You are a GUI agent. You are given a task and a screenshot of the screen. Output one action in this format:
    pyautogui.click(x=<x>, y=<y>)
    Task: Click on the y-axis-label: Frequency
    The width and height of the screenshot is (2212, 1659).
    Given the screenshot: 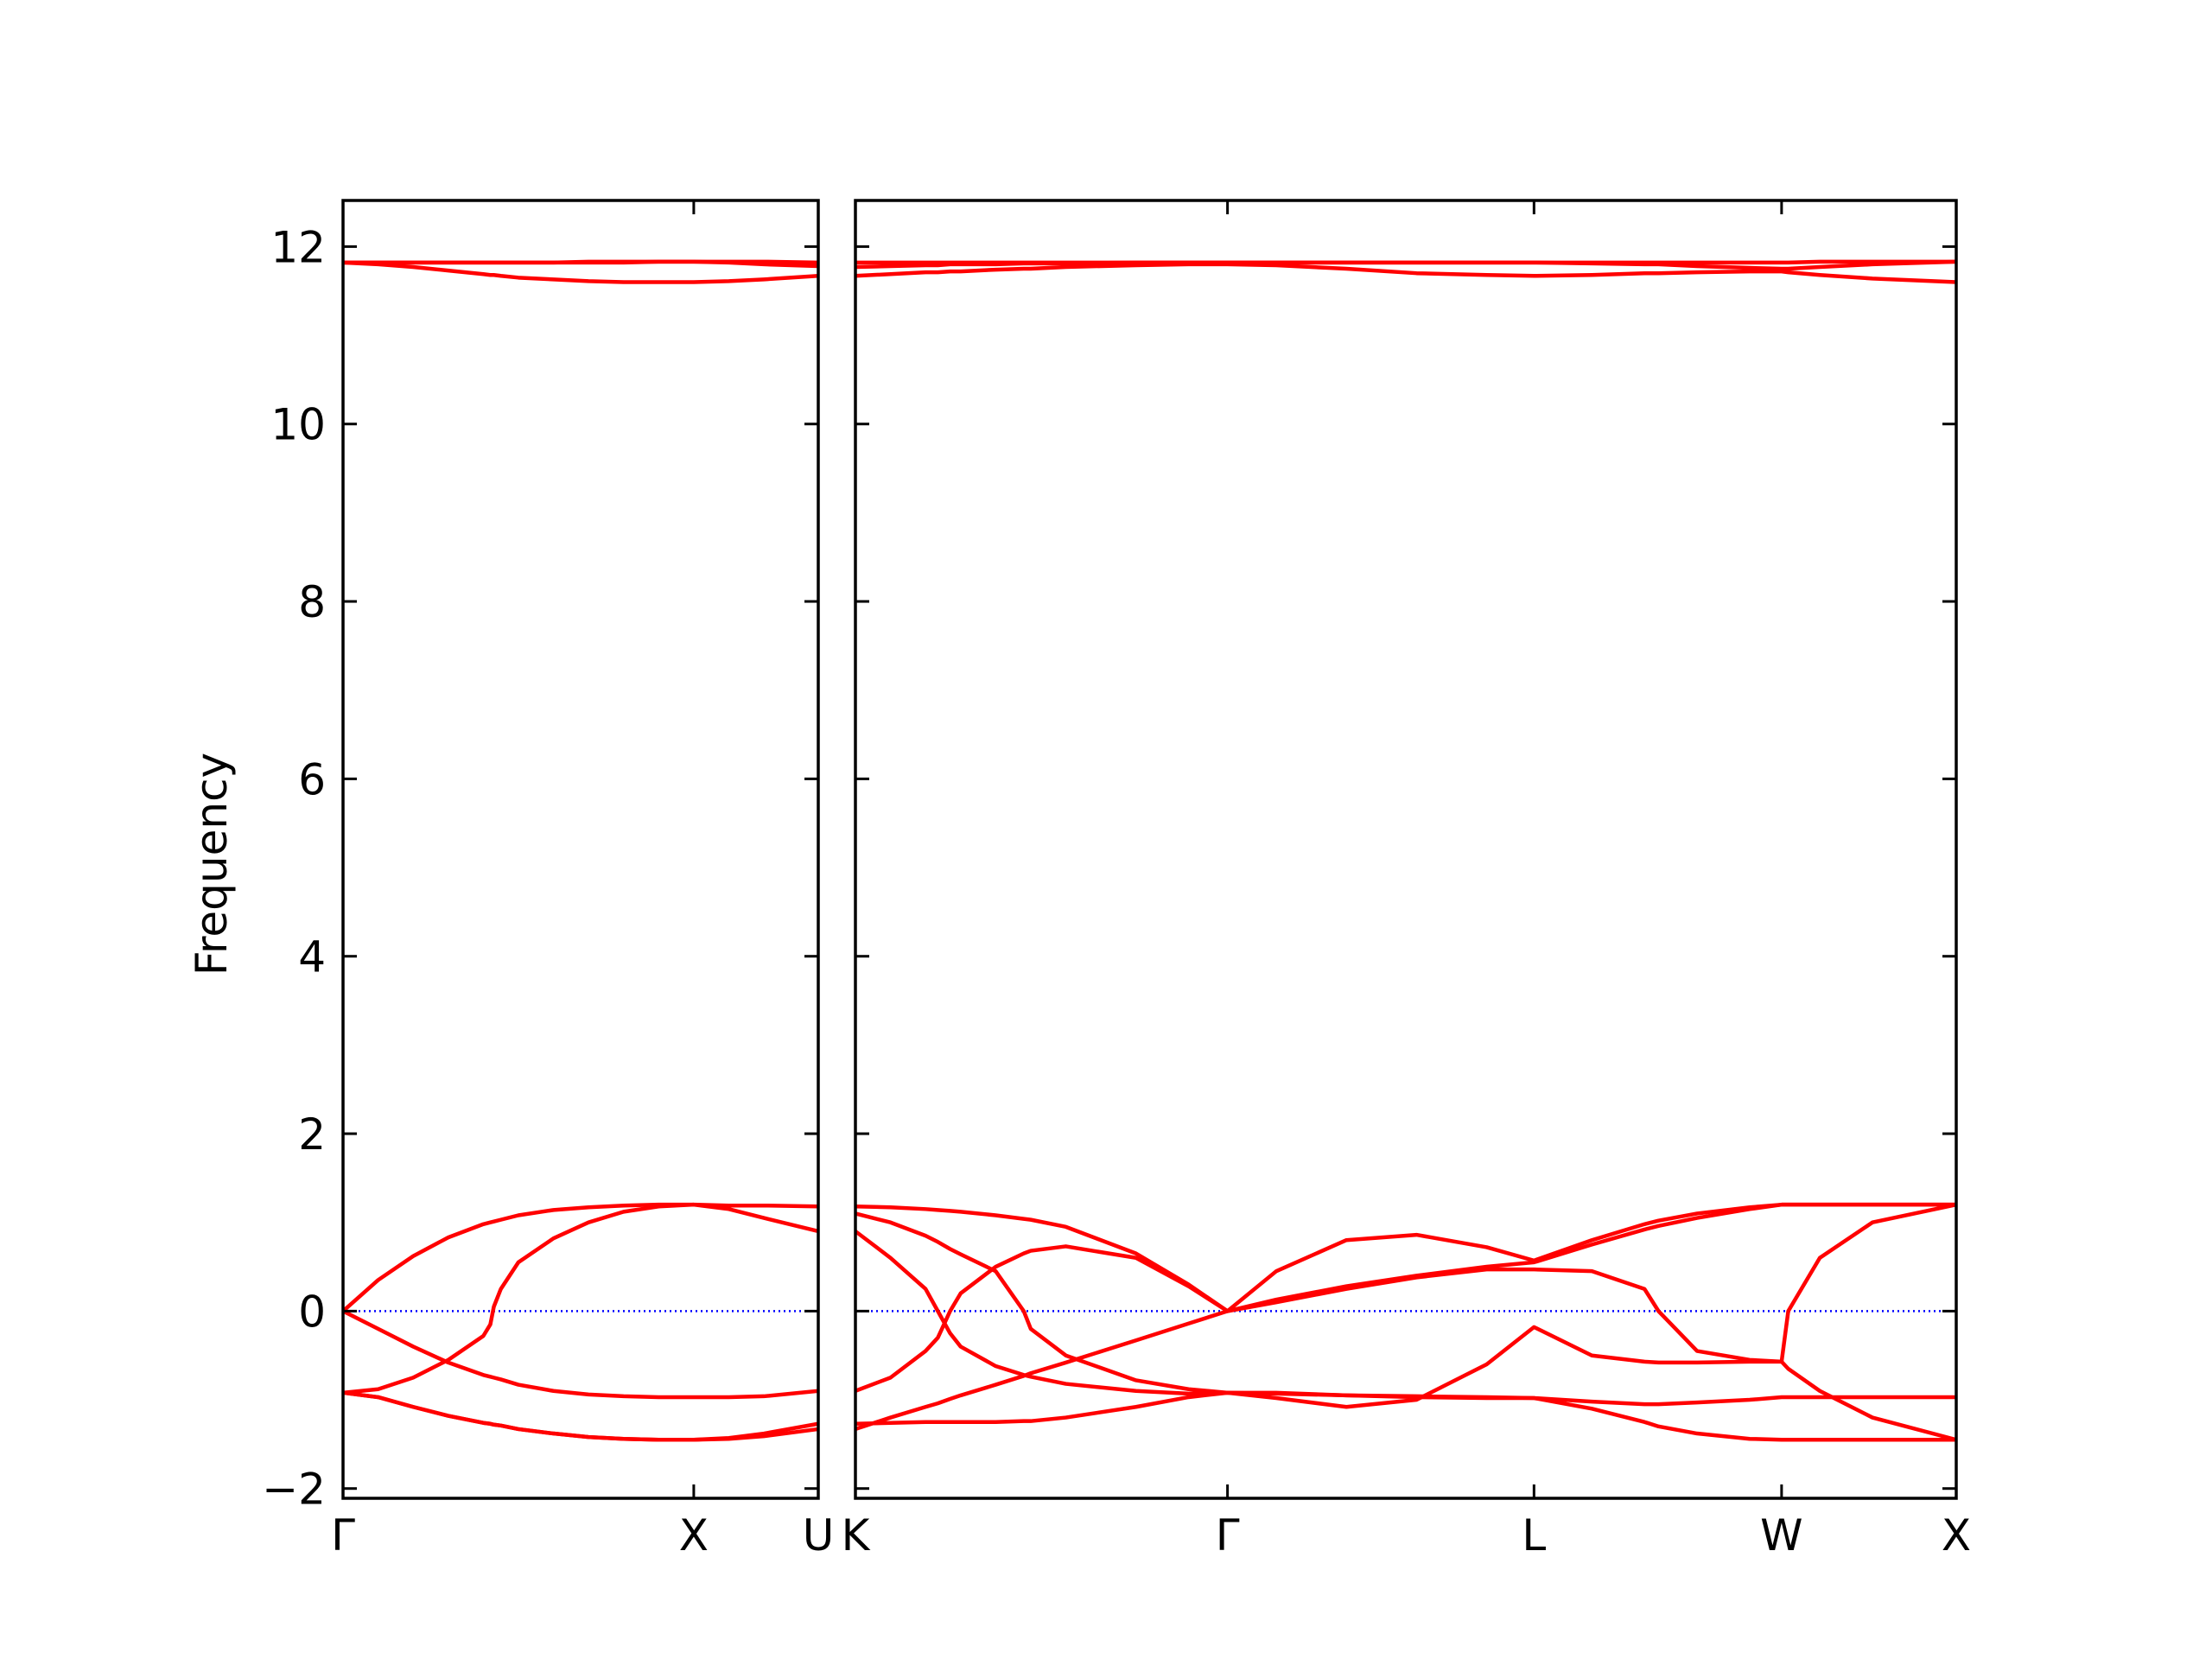 What is the action you would take?
    pyautogui.click(x=212, y=864)
    